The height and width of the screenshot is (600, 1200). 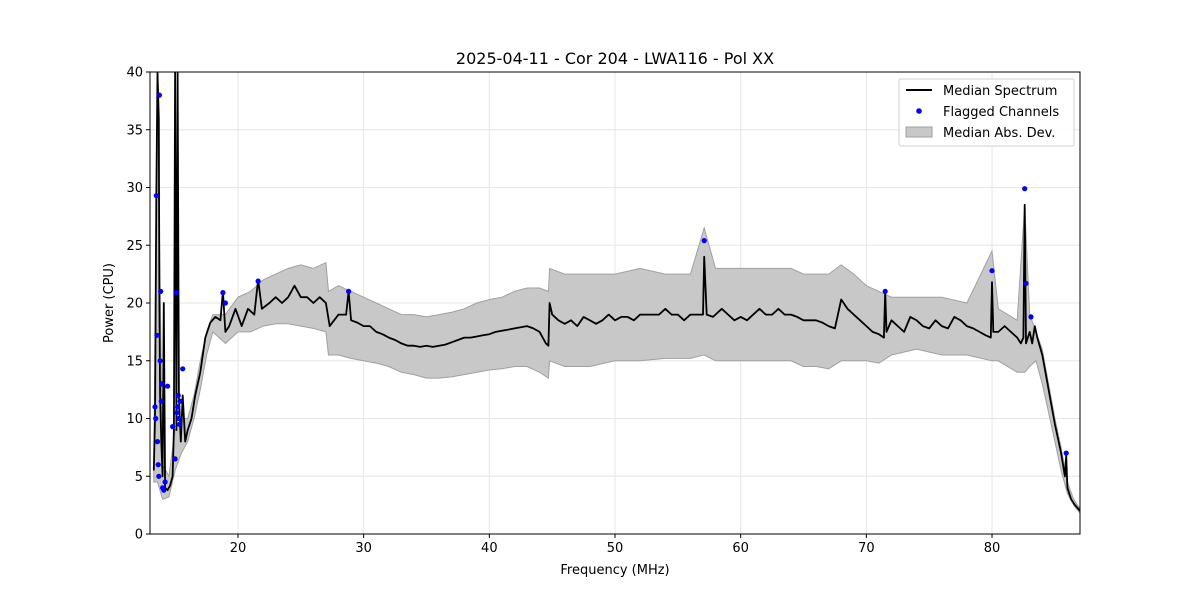 I want to click on legend-label-flagged: Flagged Channels, so click(x=1001, y=112).